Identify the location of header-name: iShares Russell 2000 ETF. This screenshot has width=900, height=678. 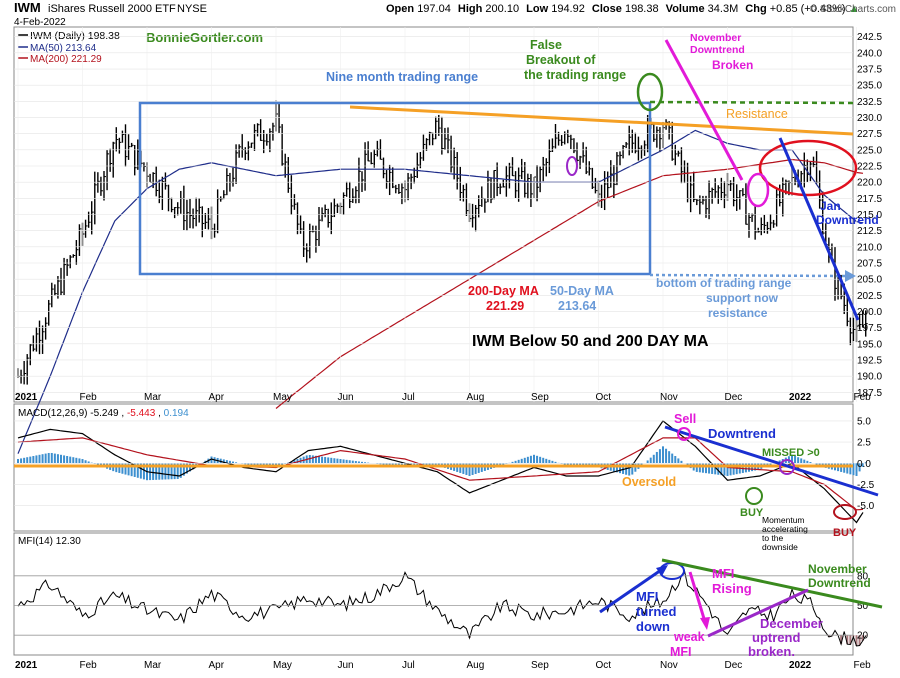
(112, 9).